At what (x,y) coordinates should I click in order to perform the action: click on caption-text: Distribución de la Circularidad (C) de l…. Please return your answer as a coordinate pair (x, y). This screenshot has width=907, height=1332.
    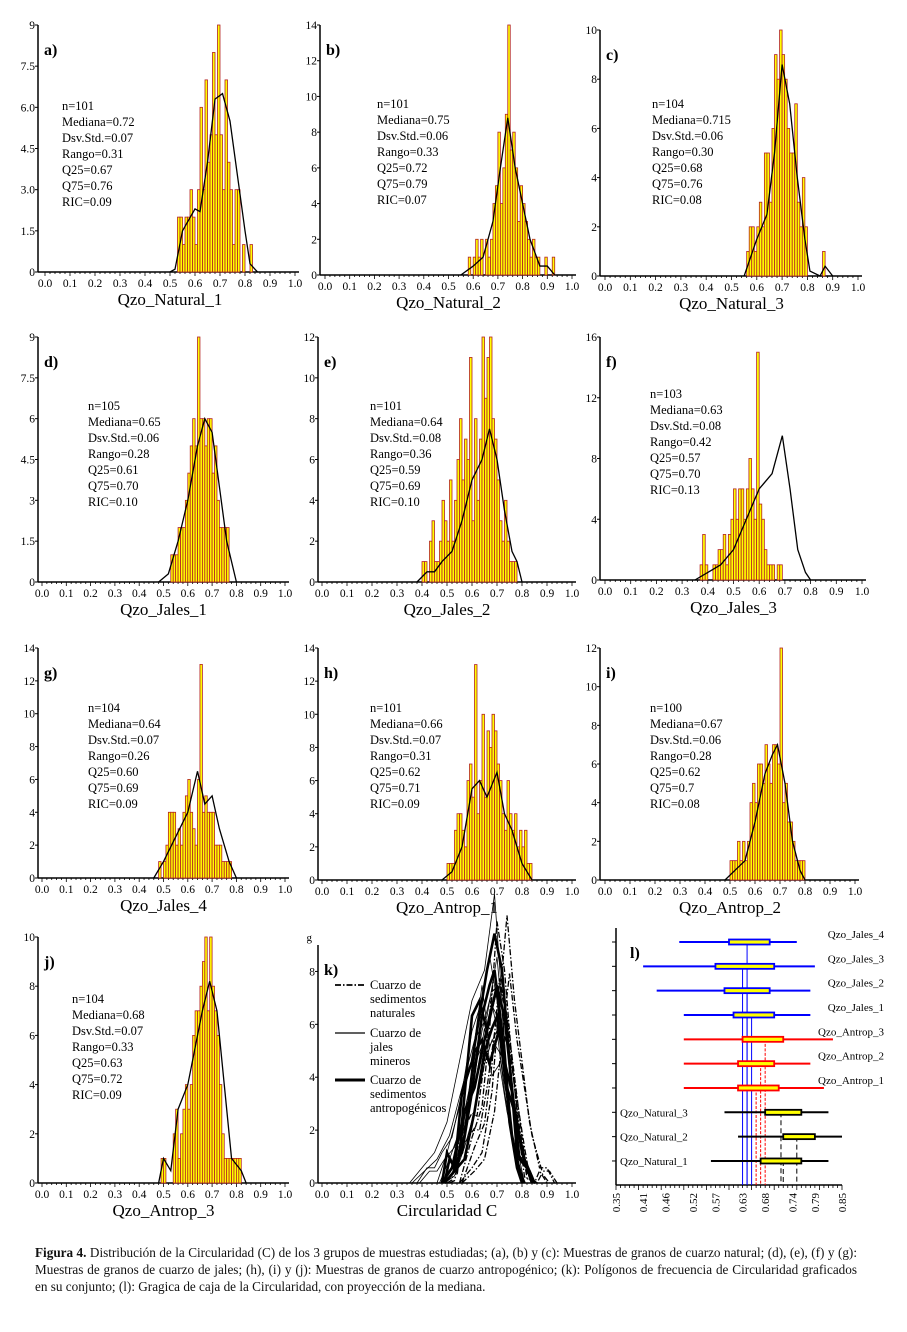
    Looking at the image, I should click on (446, 1269).